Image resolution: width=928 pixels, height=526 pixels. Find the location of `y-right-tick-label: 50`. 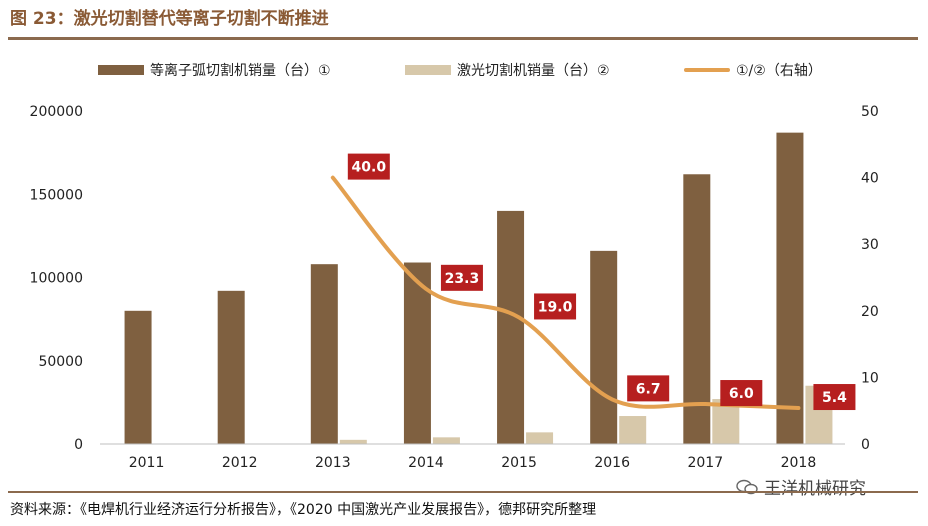

y-right-tick-label: 50 is located at coordinates (870, 112).